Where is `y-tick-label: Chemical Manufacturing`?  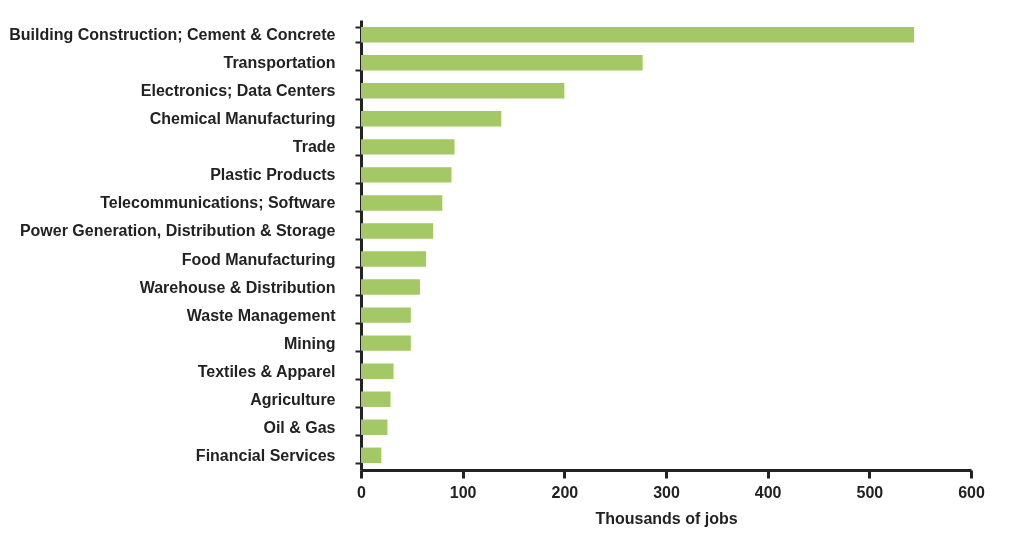 y-tick-label: Chemical Manufacturing is located at coordinates (242, 119).